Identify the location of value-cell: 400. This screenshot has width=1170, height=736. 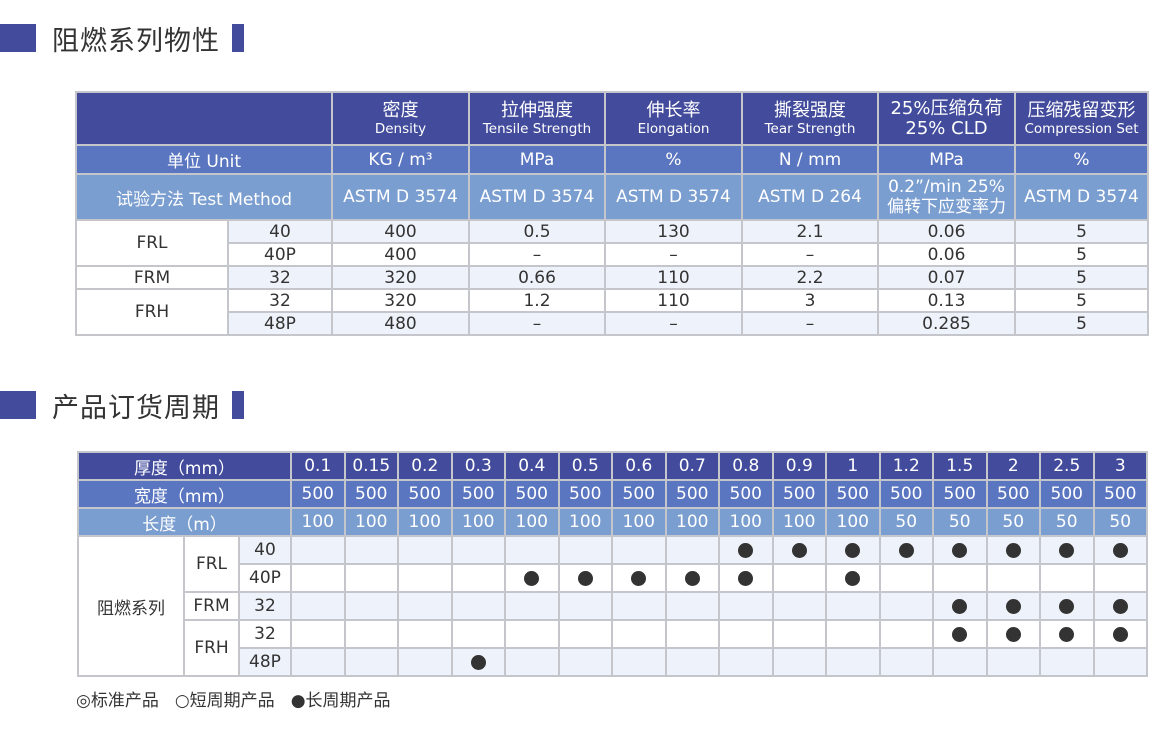
(400, 254).